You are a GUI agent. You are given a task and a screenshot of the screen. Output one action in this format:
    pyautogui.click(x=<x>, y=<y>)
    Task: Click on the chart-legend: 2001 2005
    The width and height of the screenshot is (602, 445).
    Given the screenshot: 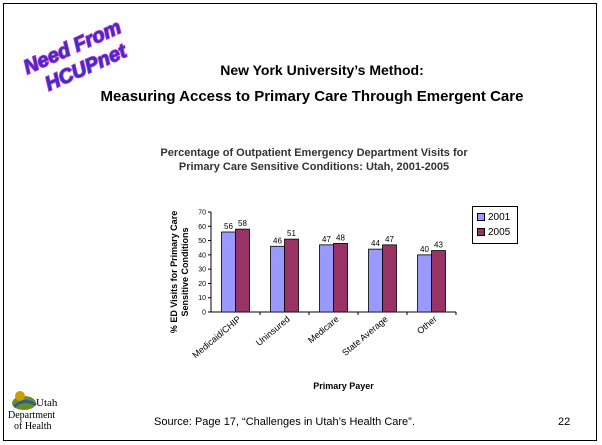 What is the action you would take?
    pyautogui.click(x=495, y=225)
    